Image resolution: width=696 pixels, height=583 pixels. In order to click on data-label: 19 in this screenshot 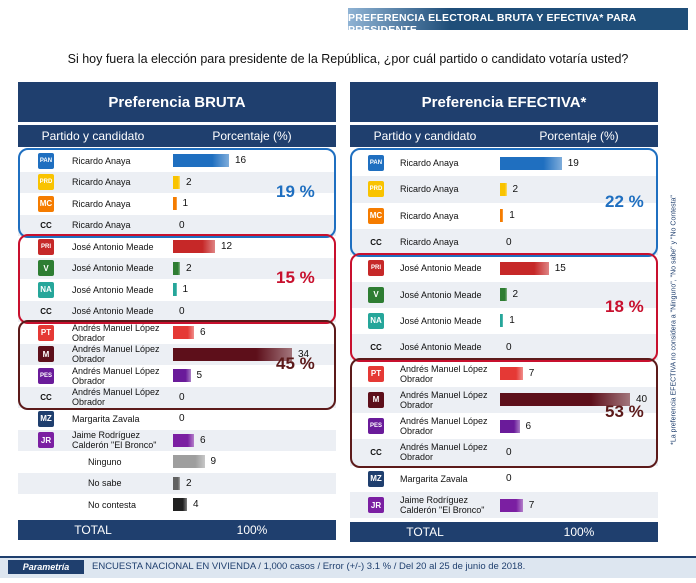, I will do `click(573, 163)`.